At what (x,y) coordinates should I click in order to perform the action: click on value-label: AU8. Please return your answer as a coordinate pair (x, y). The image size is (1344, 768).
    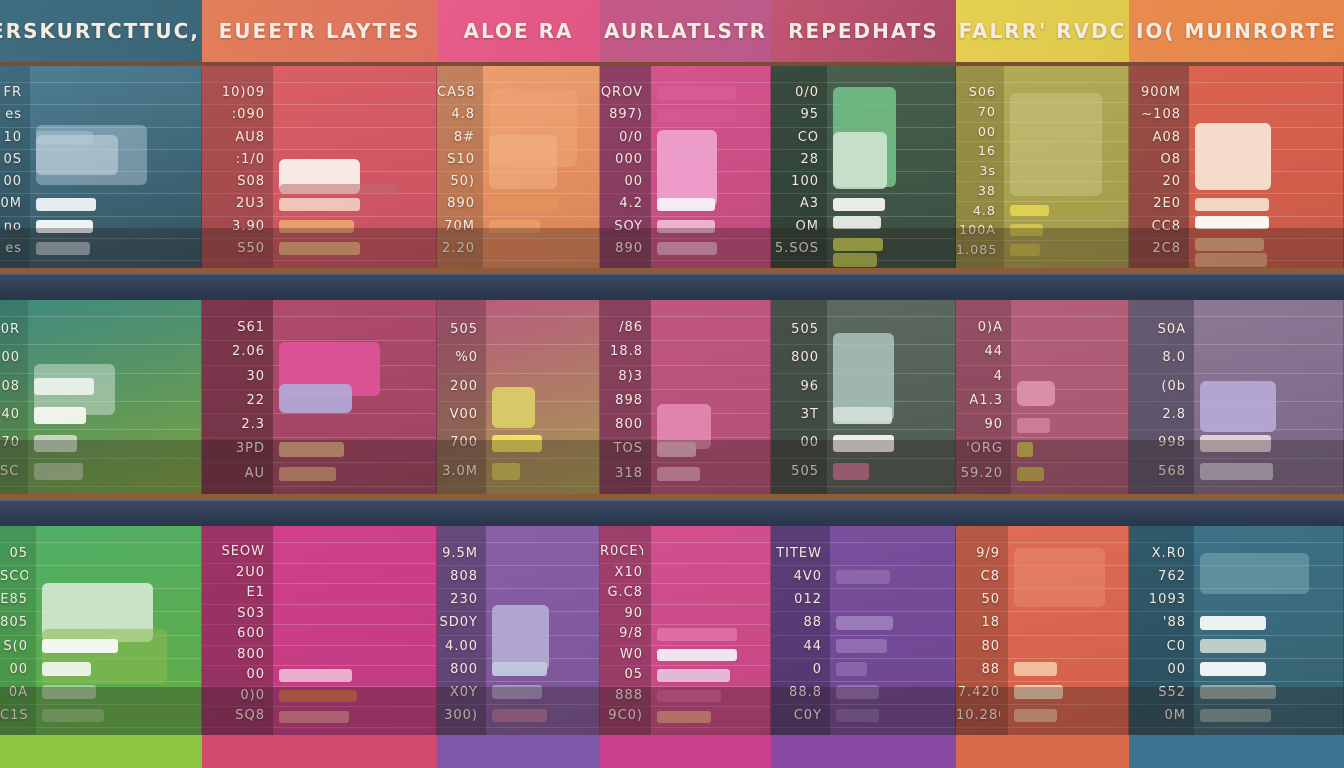
    Looking at the image, I should click on (250, 137).